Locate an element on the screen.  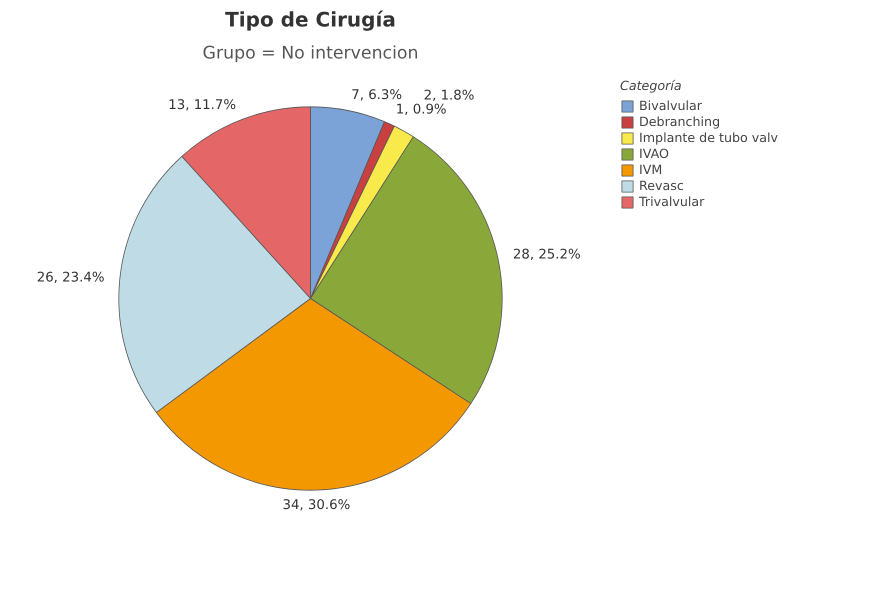
data-label: 26, 23.4% is located at coordinates (70, 278).